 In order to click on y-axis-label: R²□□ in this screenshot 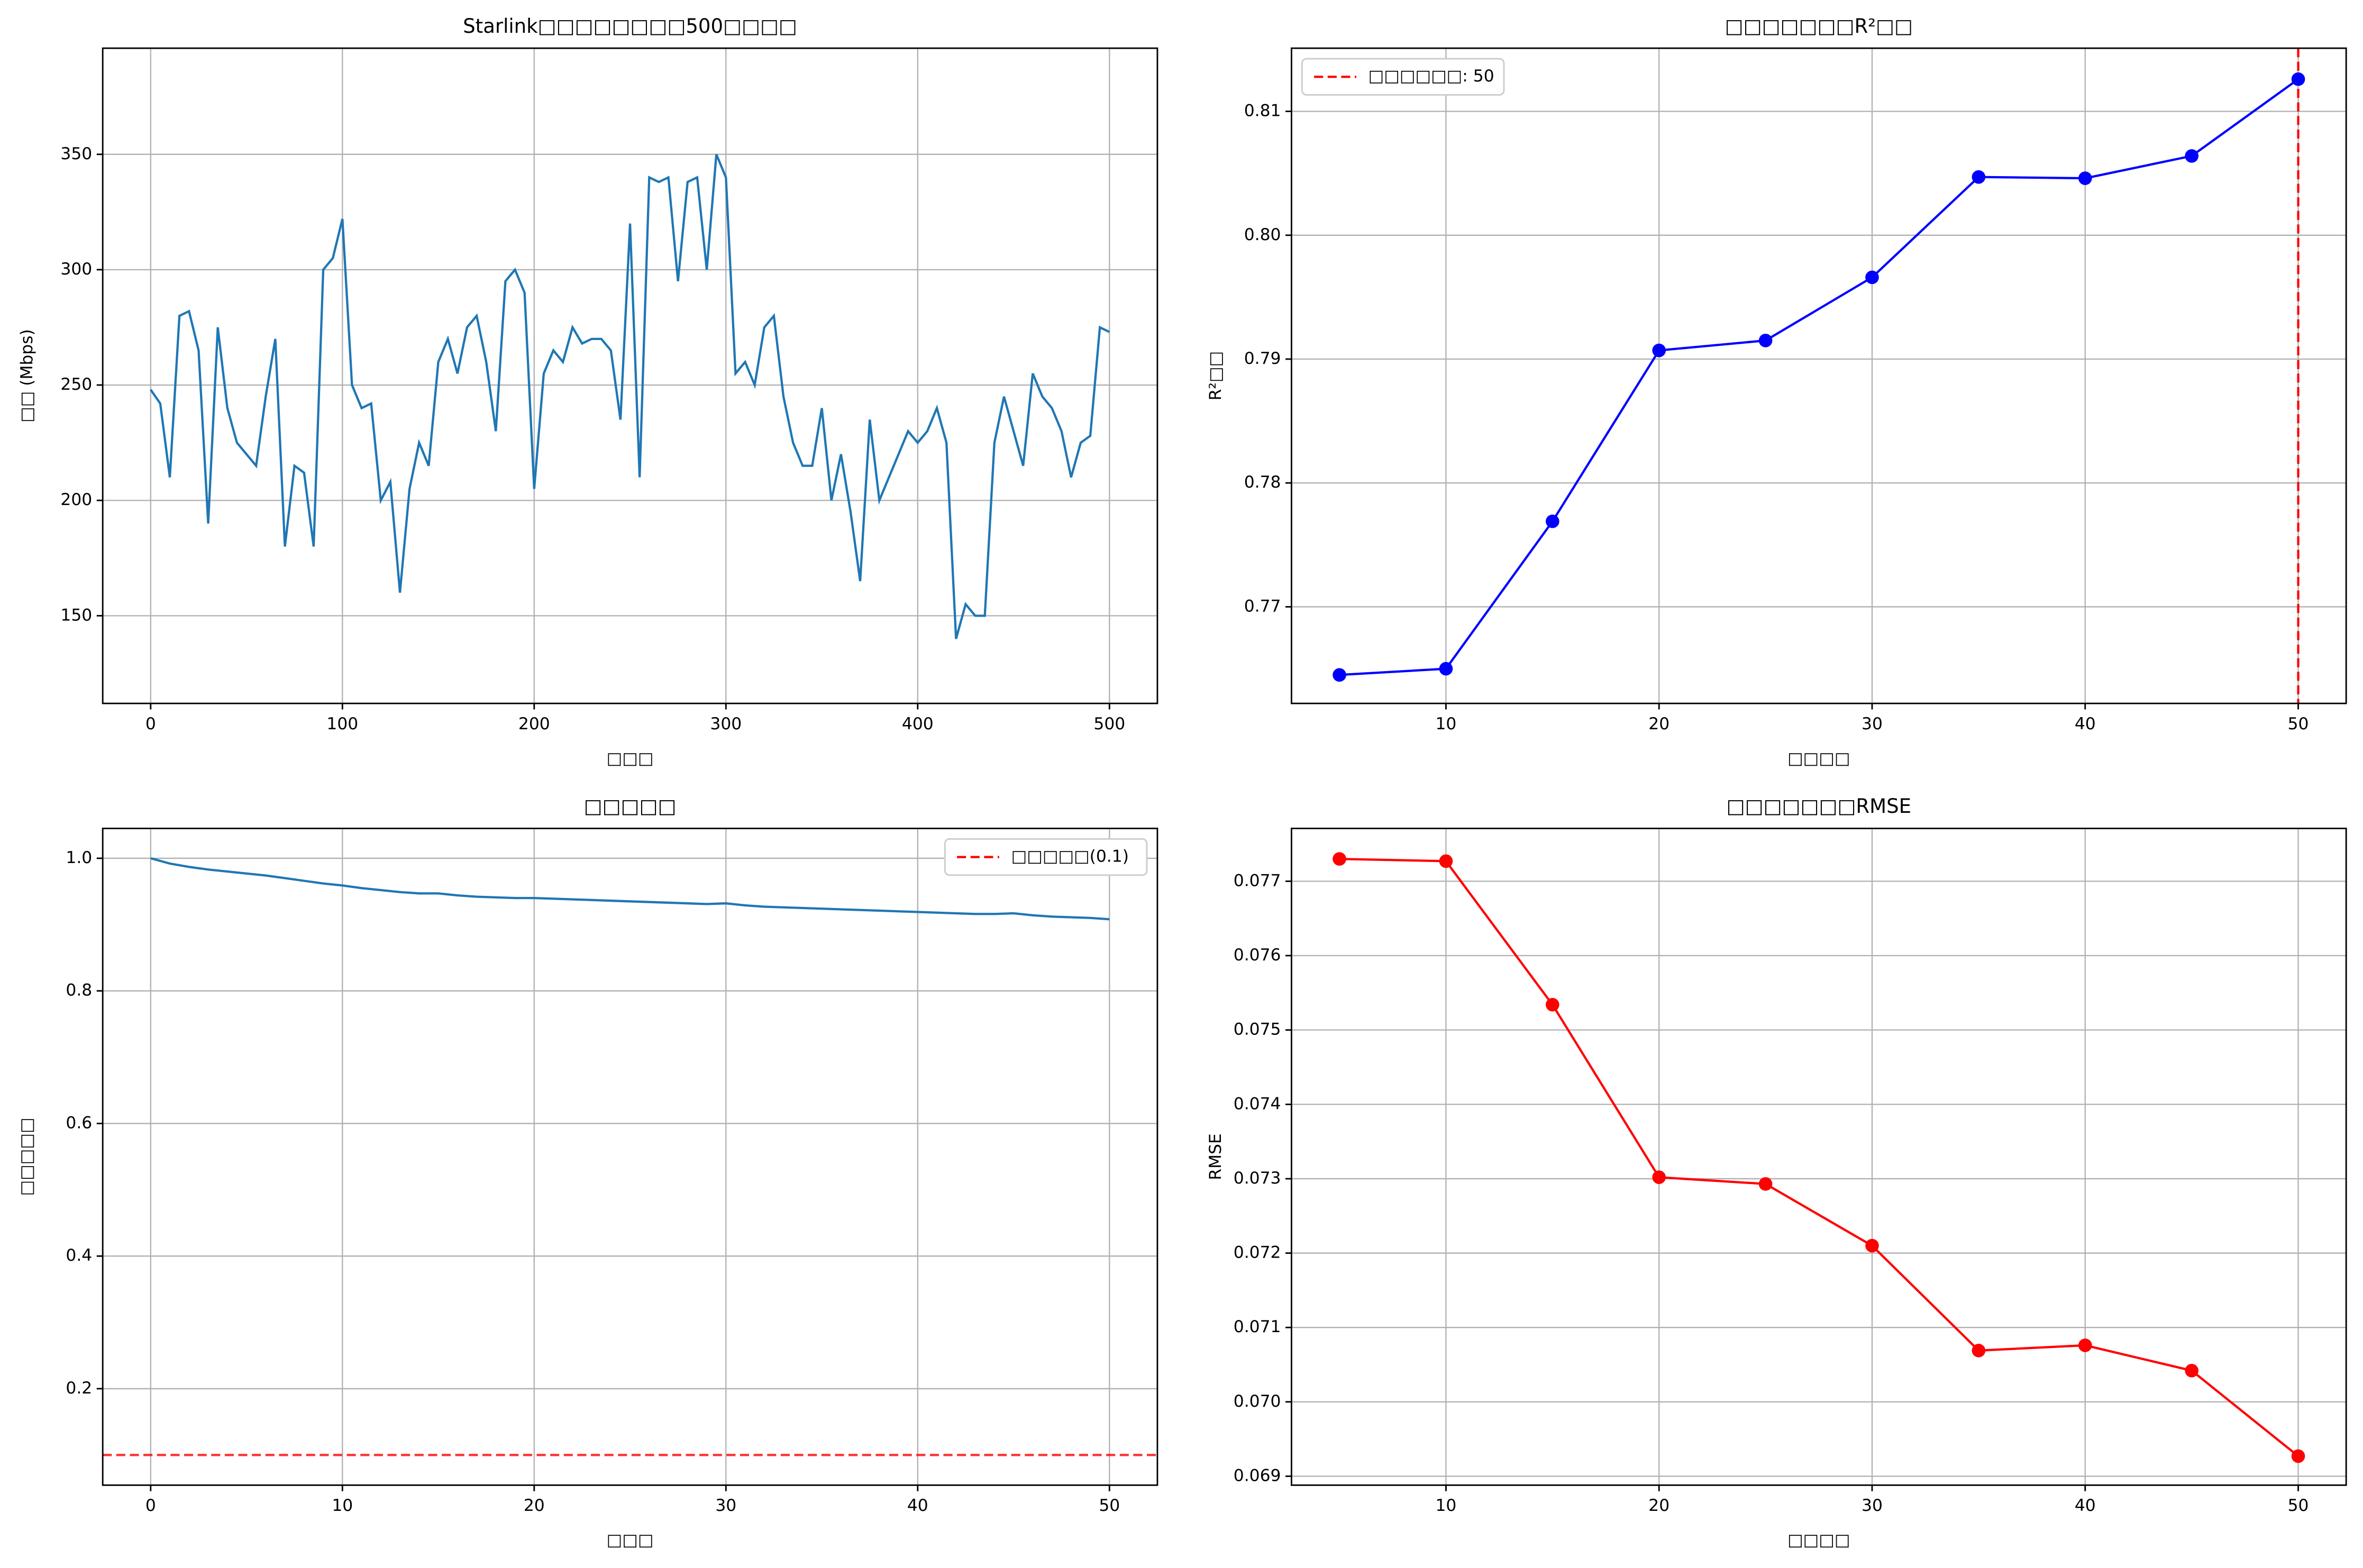, I will do `click(1215, 376)`.